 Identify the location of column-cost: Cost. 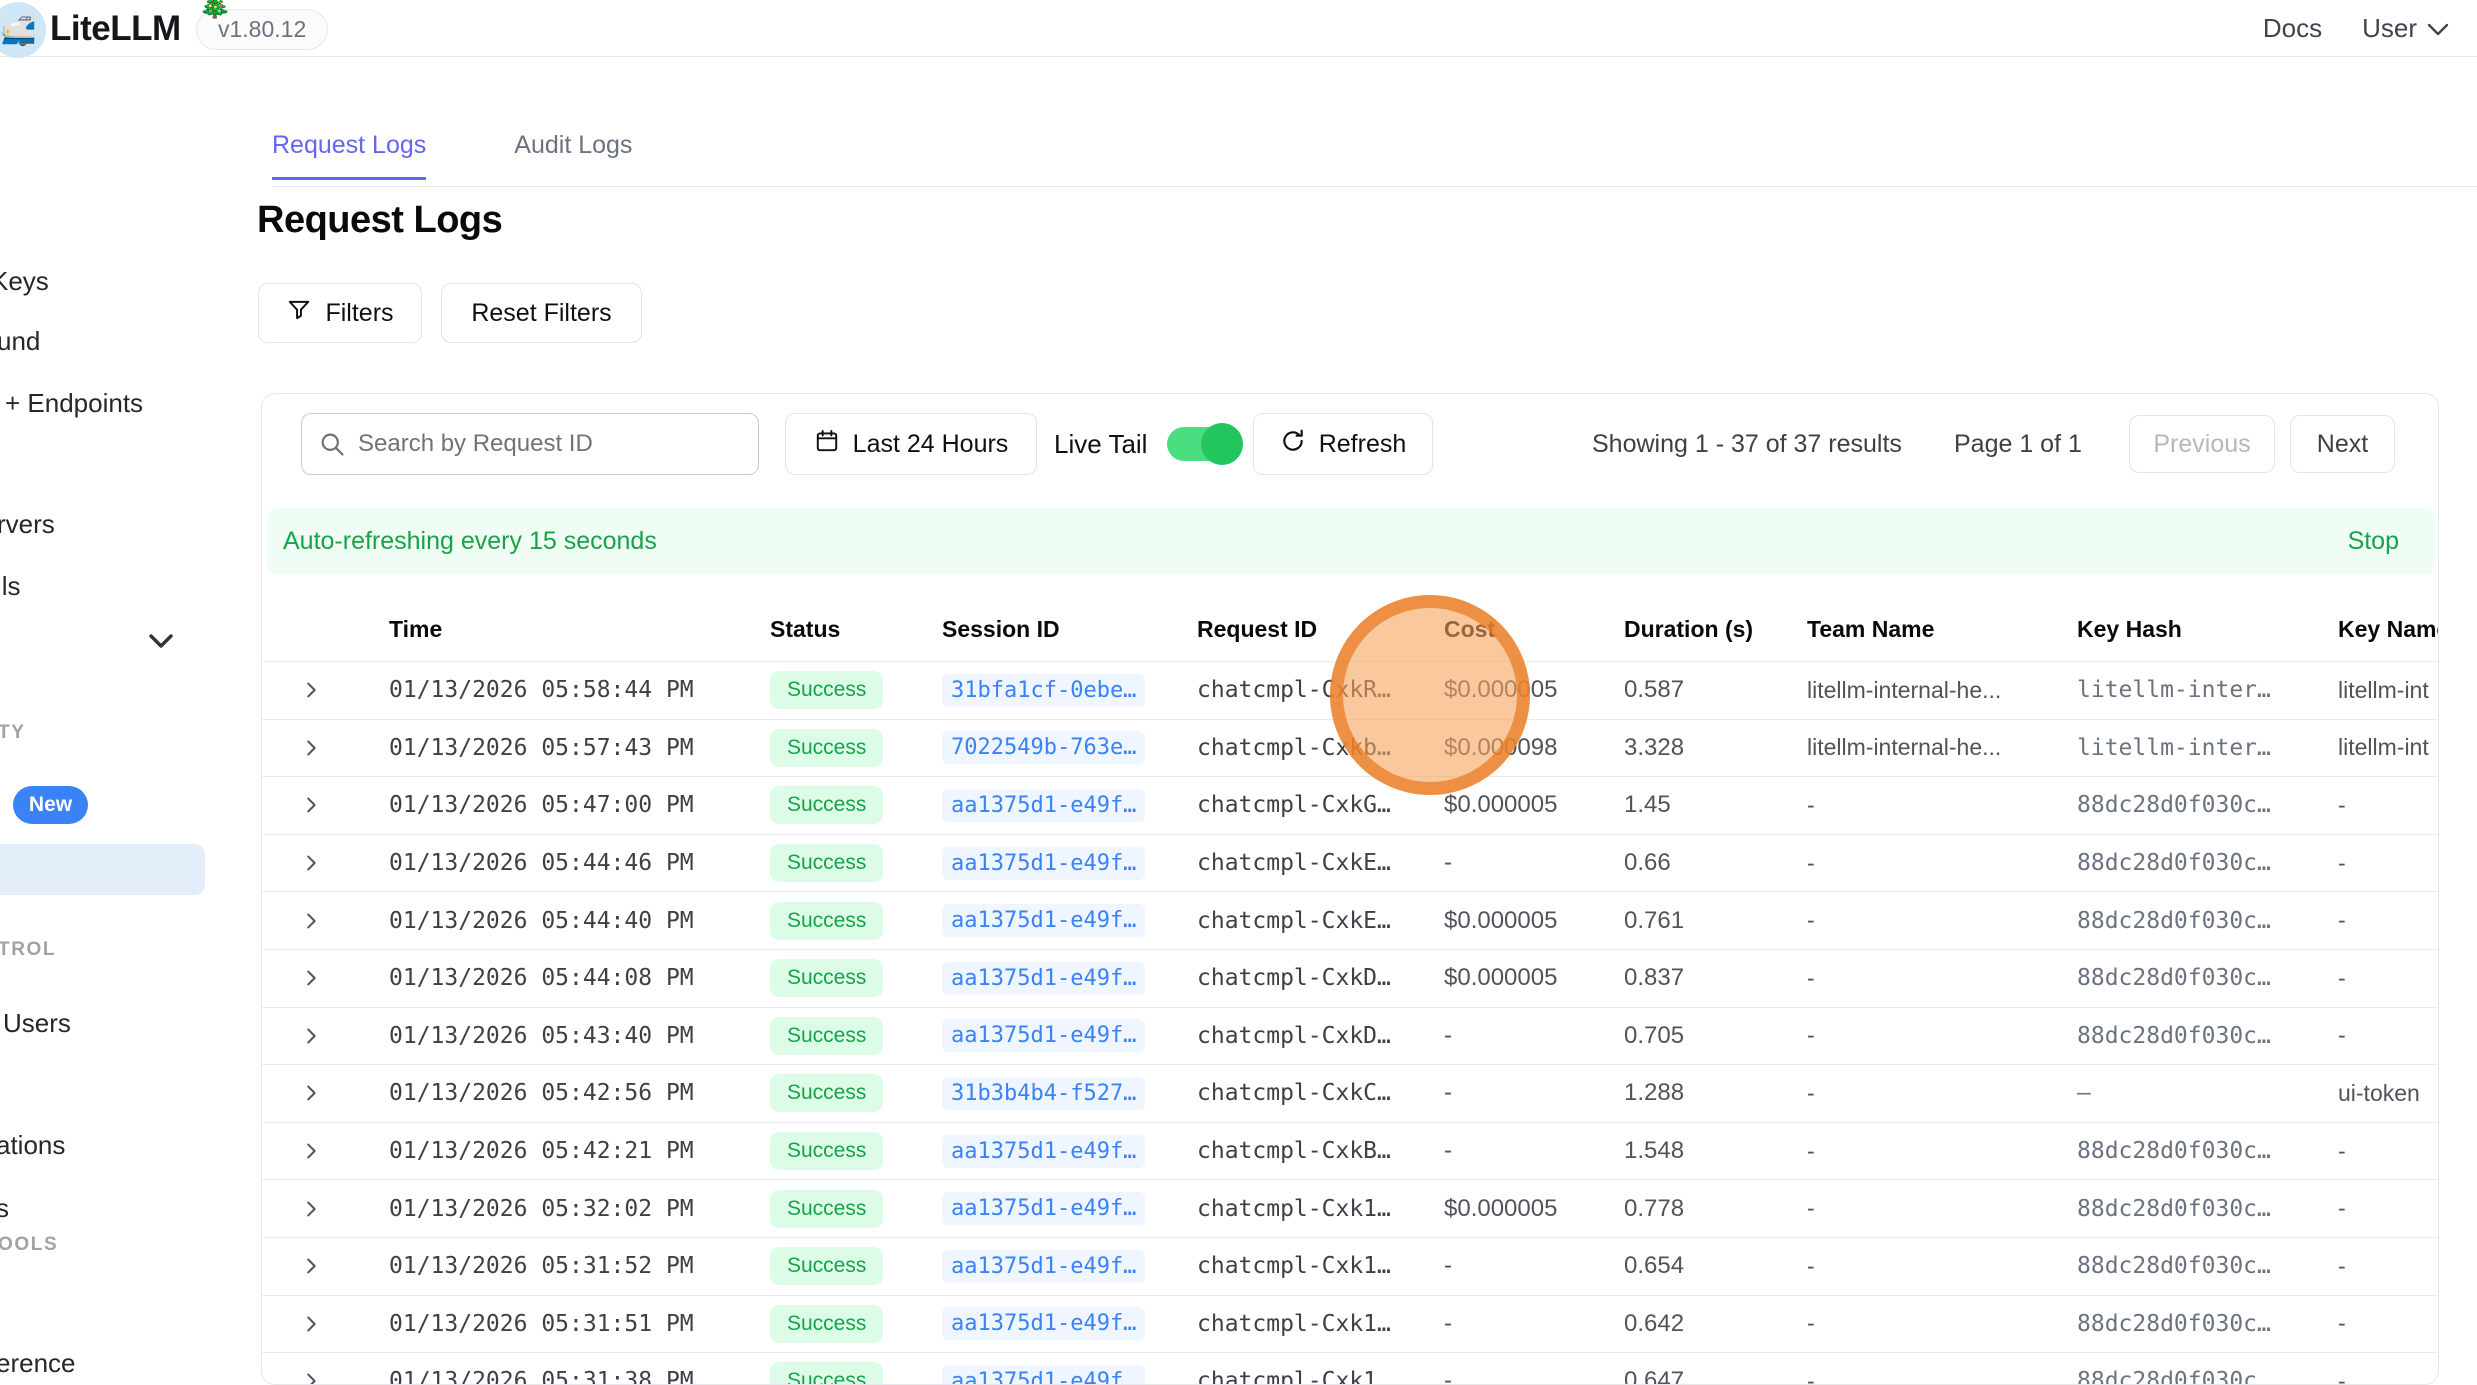
(1470, 628).